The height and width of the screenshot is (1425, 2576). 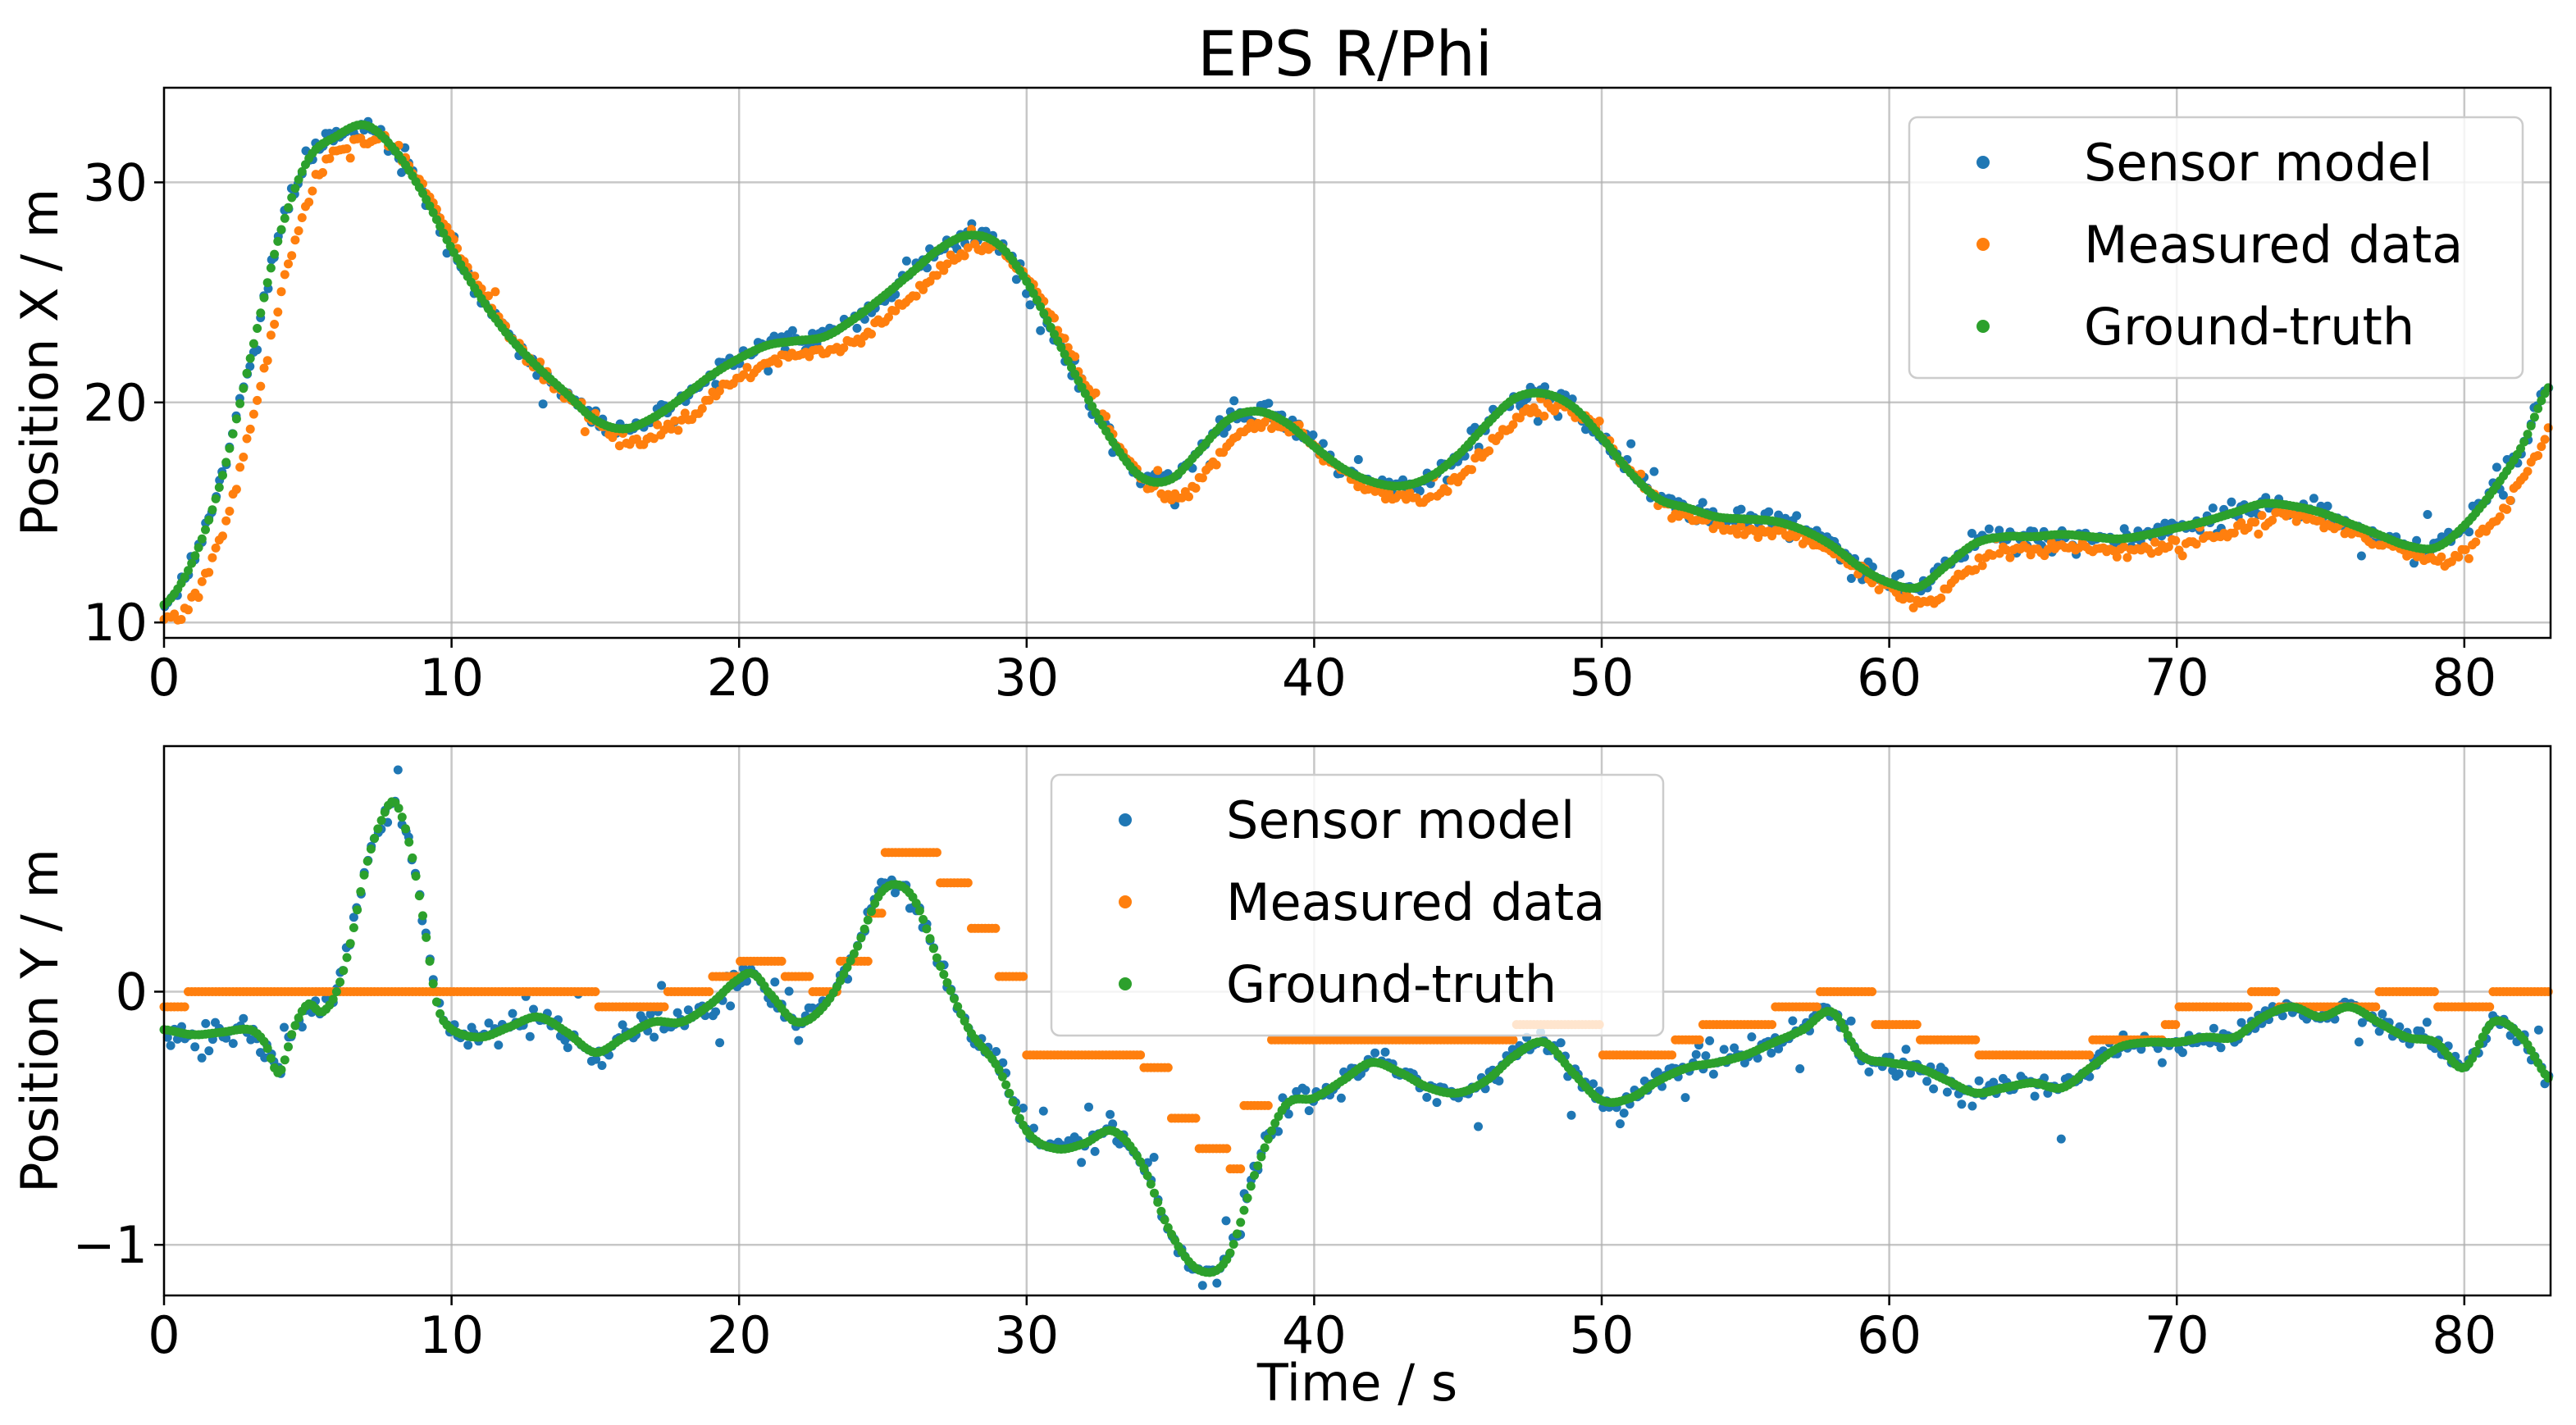 I want to click on legend-marker-ground-truth, so click(x=1125, y=983).